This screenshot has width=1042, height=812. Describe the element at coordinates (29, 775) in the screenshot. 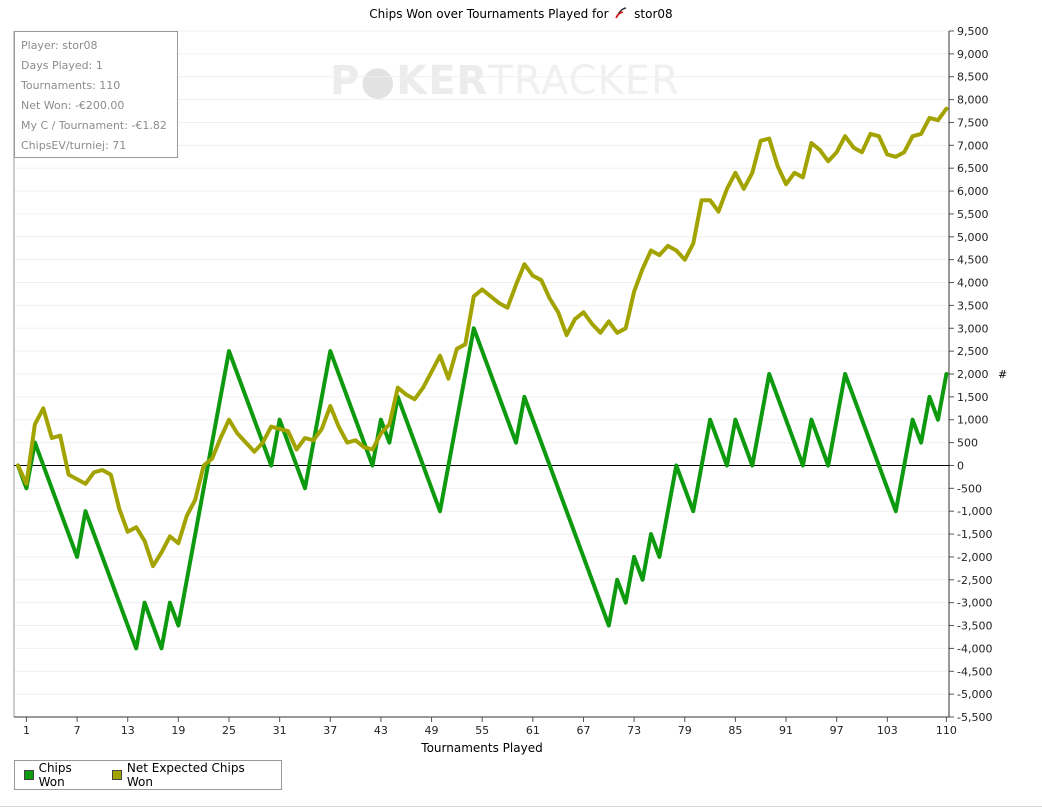

I see `legend-swatch-chips-won` at that location.